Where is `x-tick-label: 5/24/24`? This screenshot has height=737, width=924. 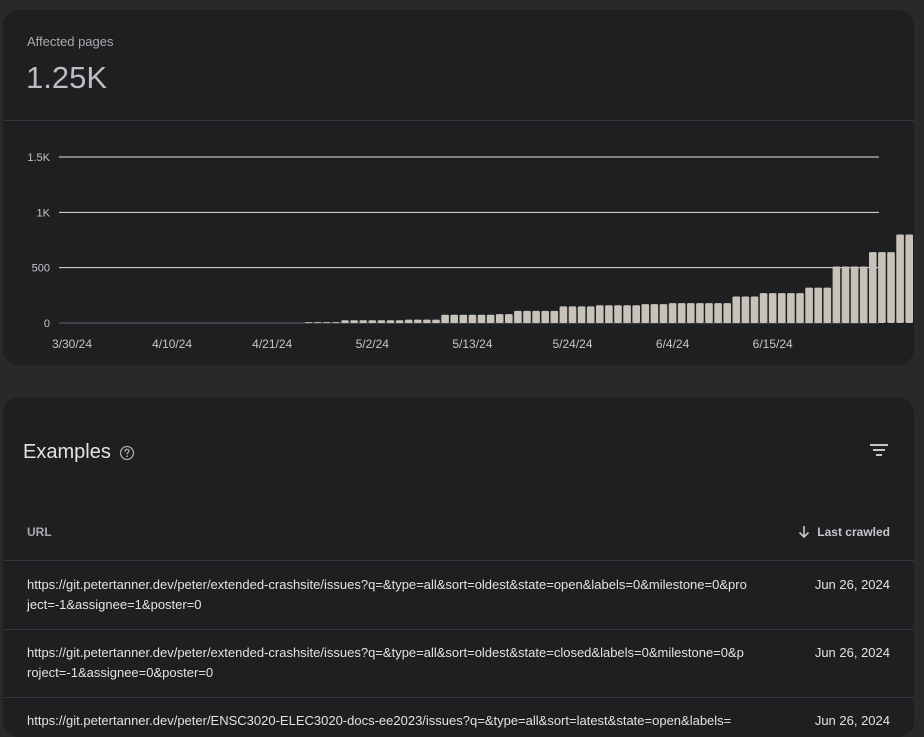 x-tick-label: 5/24/24 is located at coordinates (572, 344).